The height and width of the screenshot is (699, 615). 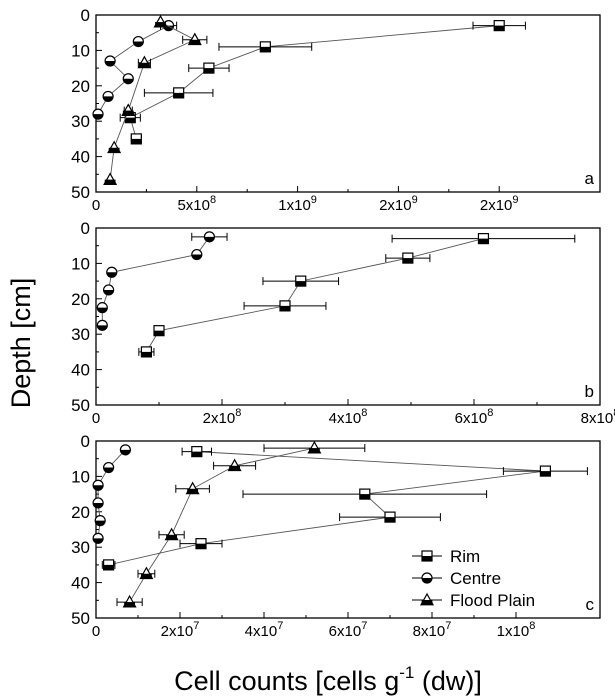 I want to click on x-tick-label: 1x10⁸, so click(x=516, y=630).